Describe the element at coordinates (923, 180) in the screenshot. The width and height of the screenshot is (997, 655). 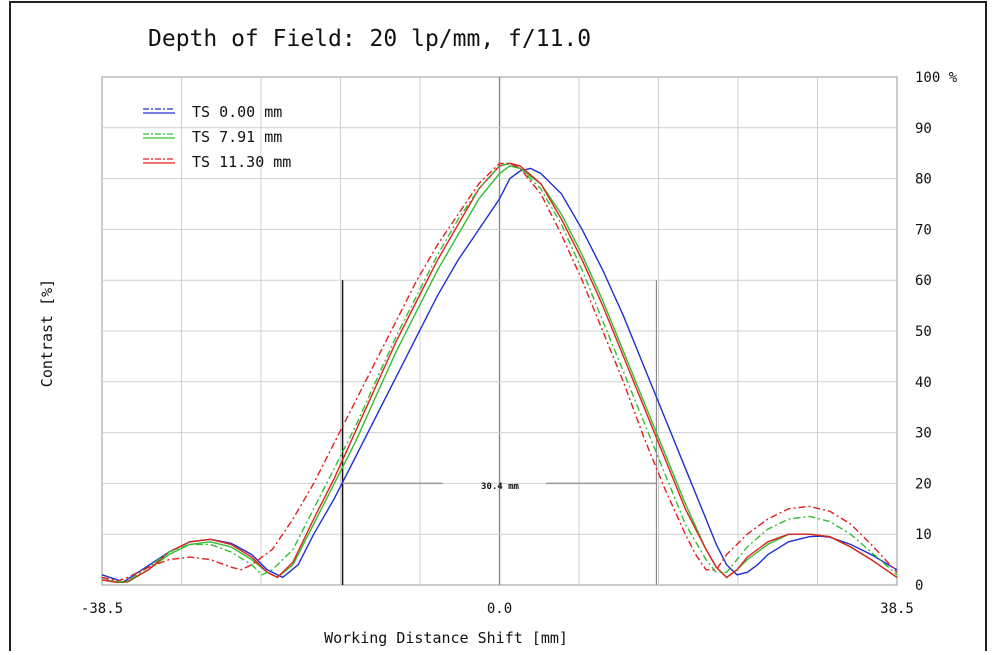
I see `y-tick-label: 80` at that location.